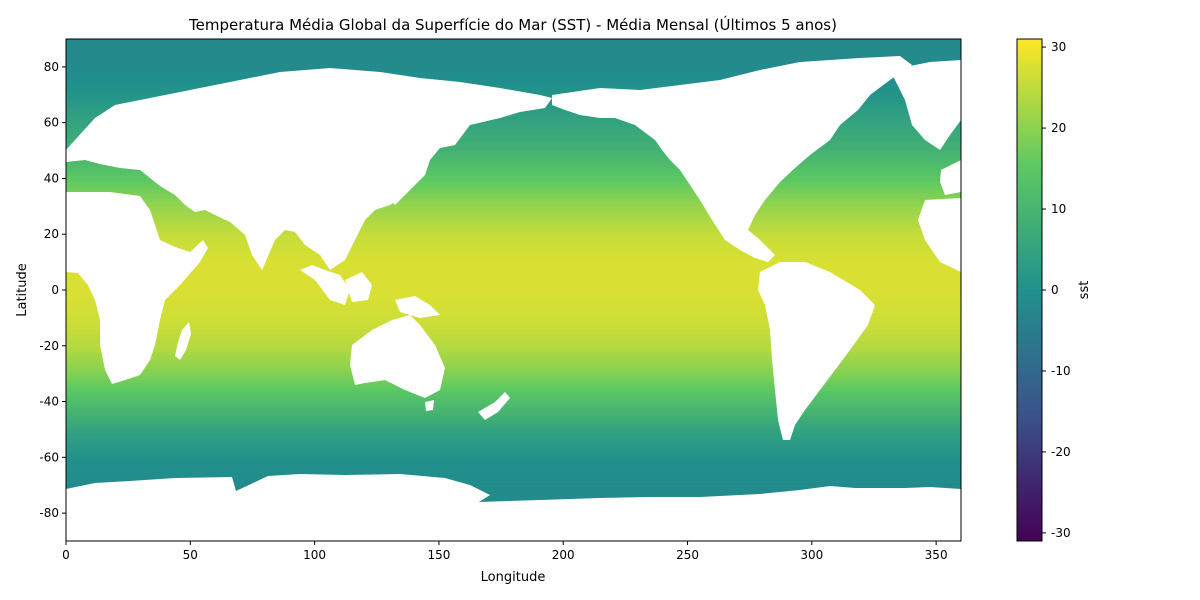 Image resolution: width=1200 pixels, height=600 pixels. Describe the element at coordinates (1058, 128) in the screenshot. I see `colorbar-tick-label: 20` at that location.